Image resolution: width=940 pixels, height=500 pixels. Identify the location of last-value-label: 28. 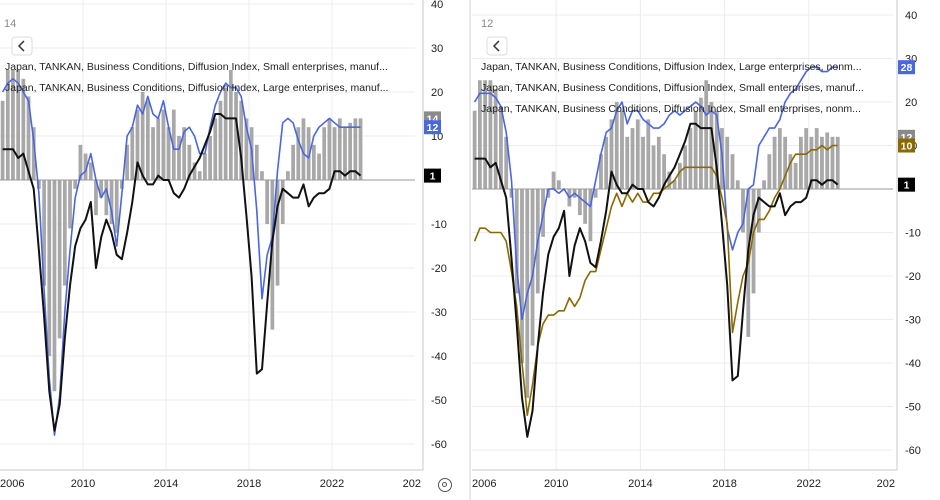
(907, 68).